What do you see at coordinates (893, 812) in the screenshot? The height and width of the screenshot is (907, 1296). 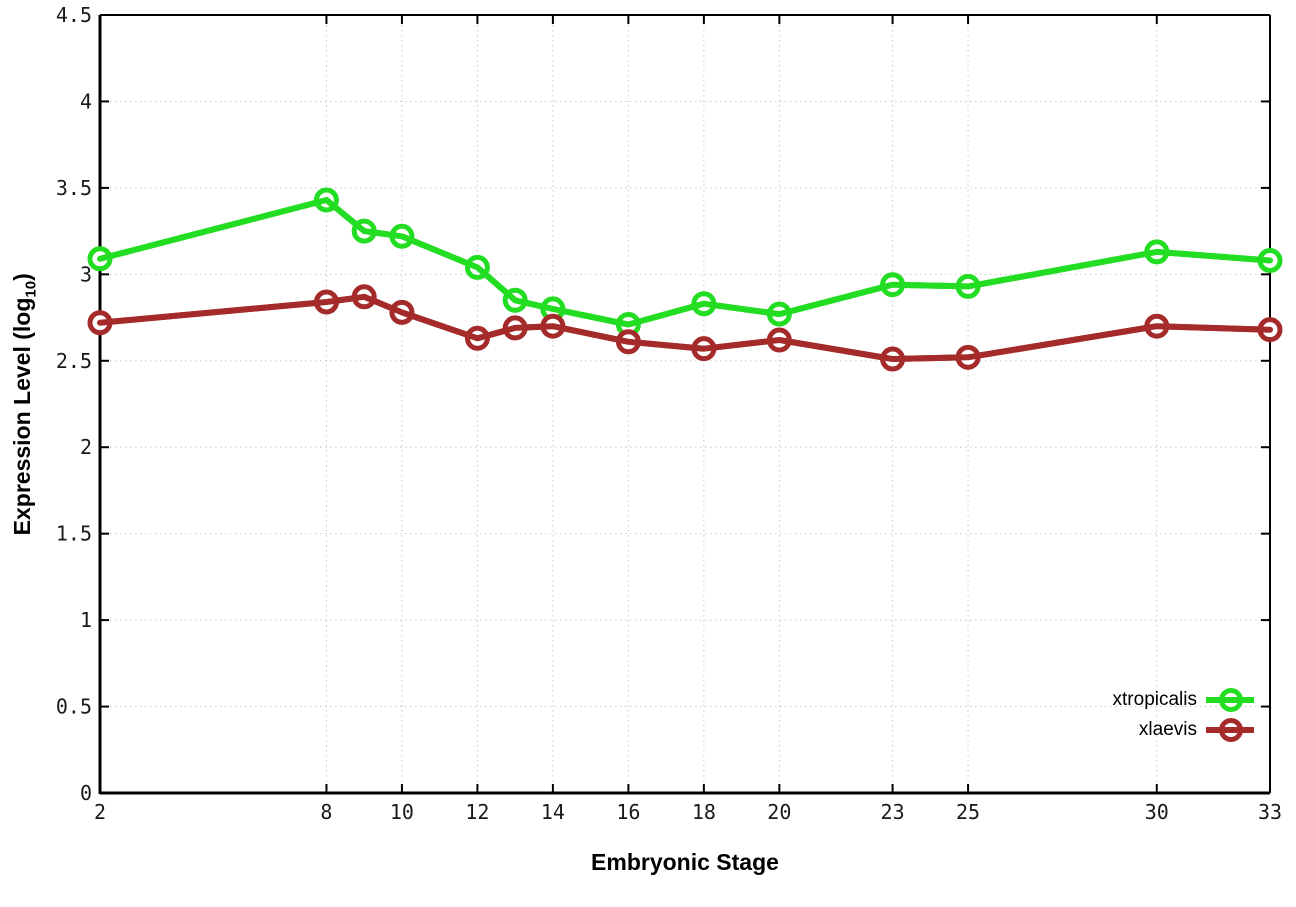 I see `x-tick-label: 23` at bounding box center [893, 812].